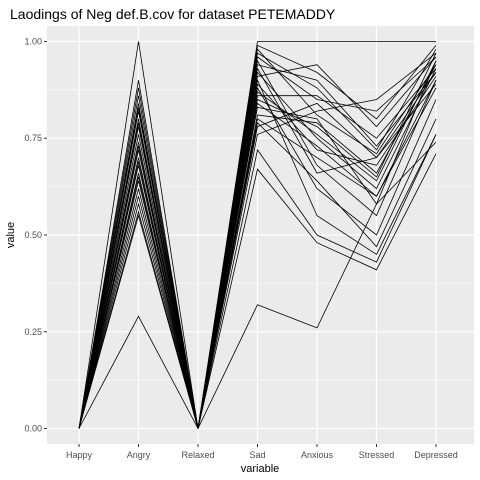 The height and width of the screenshot is (480, 480). Describe the element at coordinates (33, 138) in the screenshot. I see `y-tick-label: 0.75` at that location.